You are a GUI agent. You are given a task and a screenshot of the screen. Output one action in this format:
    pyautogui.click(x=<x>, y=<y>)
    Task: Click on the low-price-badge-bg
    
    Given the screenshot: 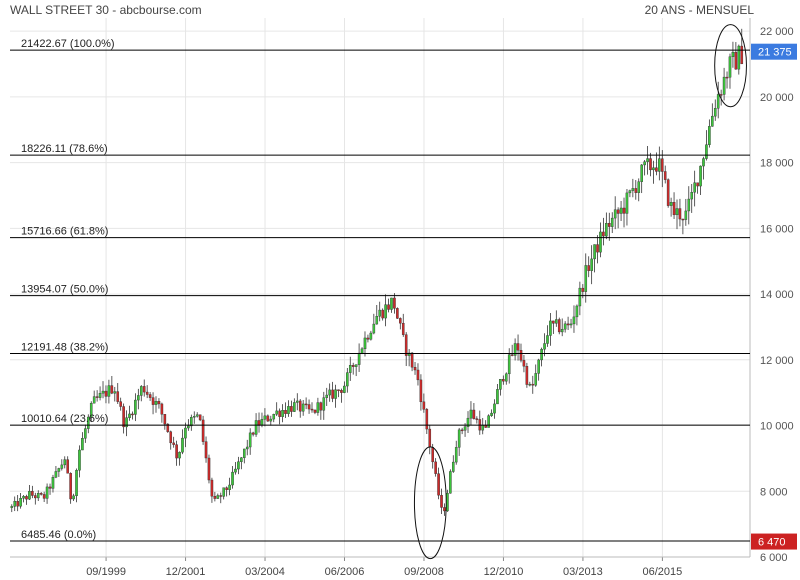 What is the action you would take?
    pyautogui.click(x=774, y=541)
    